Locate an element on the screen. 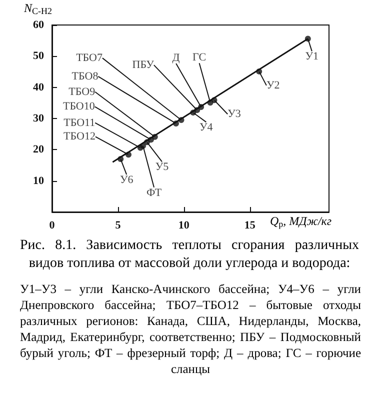  annotation: У3 is located at coordinates (235, 114).